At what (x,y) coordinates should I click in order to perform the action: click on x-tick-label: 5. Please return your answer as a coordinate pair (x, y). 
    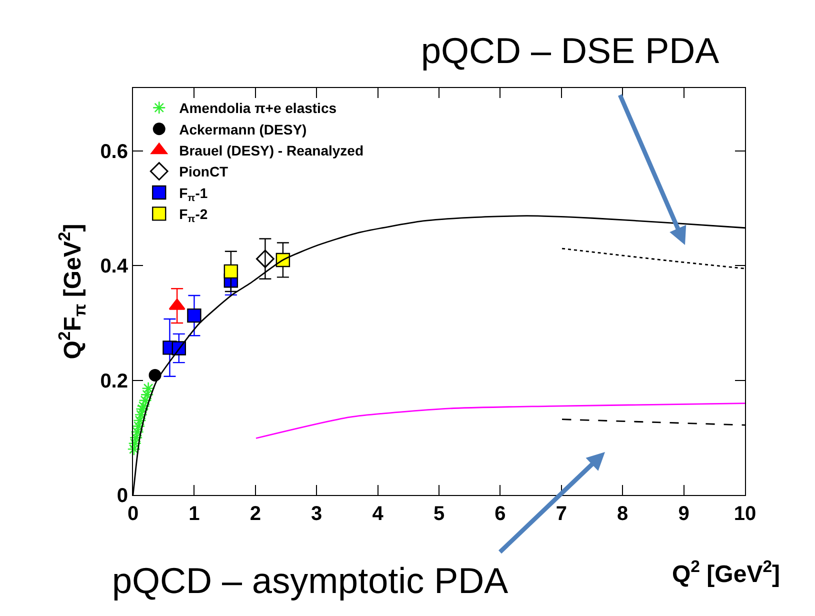
    Looking at the image, I should click on (439, 514).